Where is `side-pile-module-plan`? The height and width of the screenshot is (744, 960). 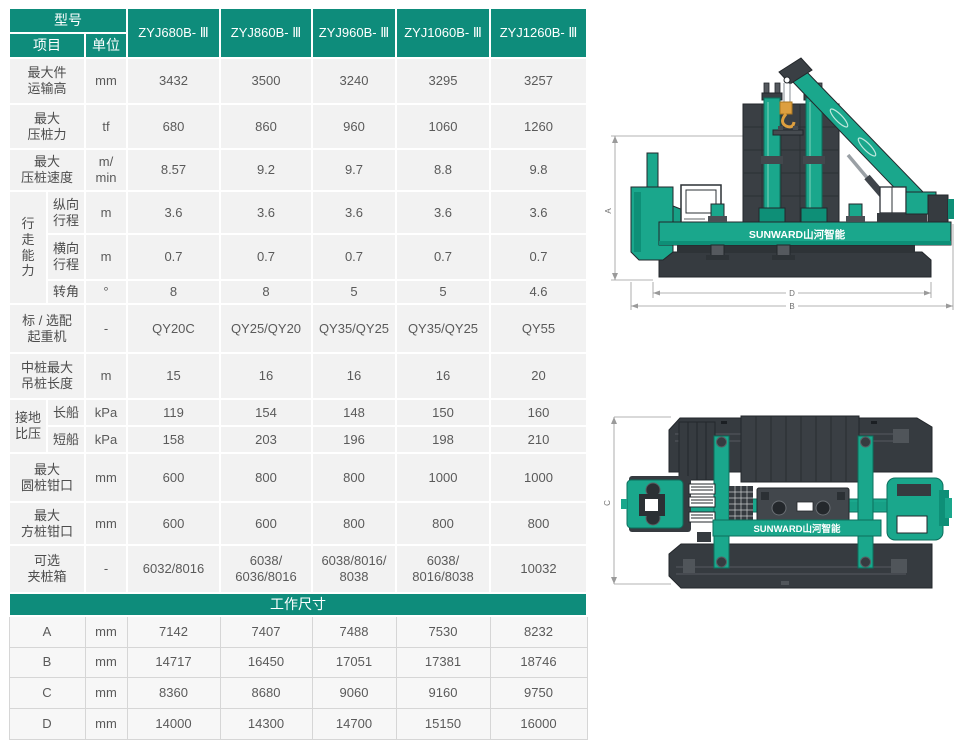
side-pile-module-plan is located at coordinates (666, 509).